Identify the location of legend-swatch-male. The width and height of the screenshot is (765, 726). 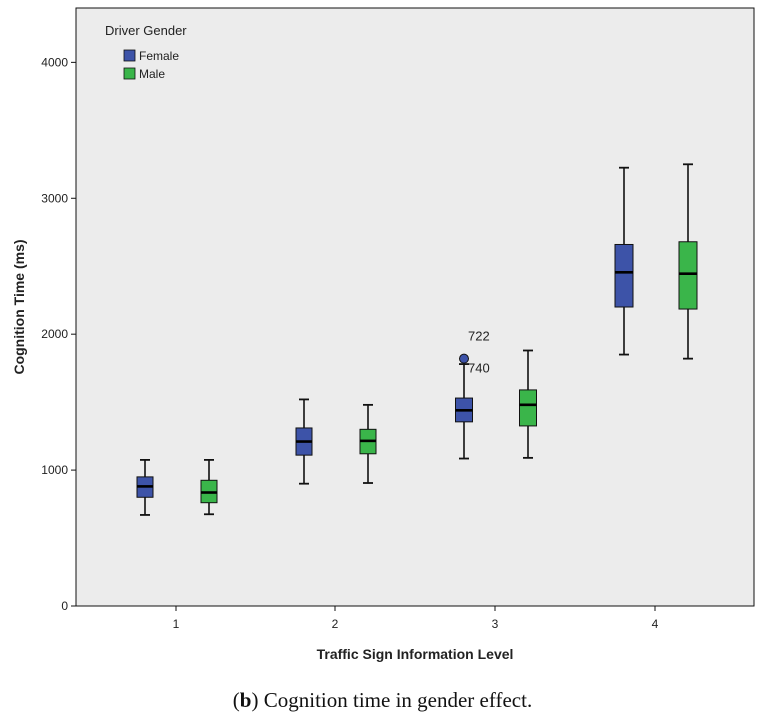
(129, 73).